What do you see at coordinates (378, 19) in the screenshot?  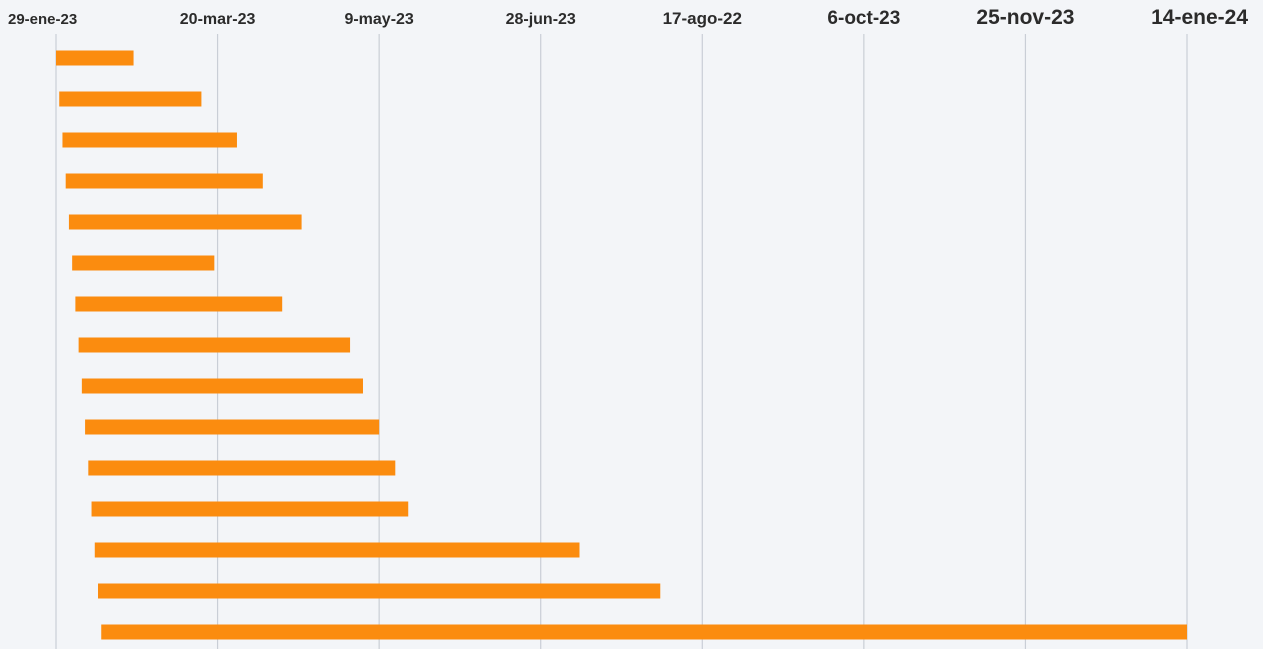 I see `x-tick-label-2: 9-may-23` at bounding box center [378, 19].